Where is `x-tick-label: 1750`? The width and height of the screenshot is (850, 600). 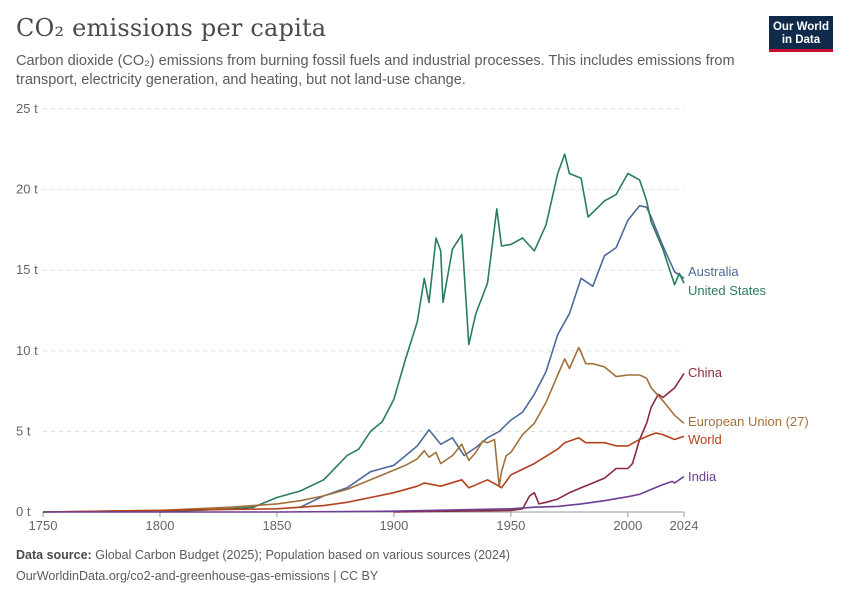
x-tick-label: 1750 is located at coordinates (43, 525).